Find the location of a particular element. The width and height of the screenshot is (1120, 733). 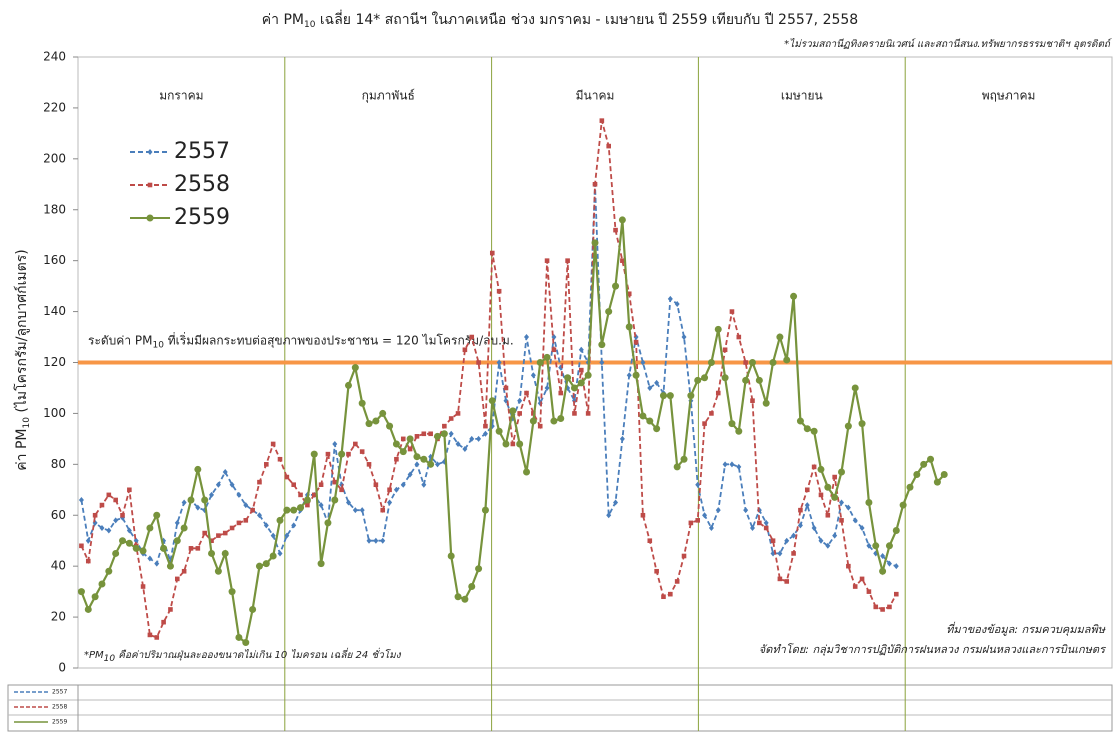

y-tick-label: 220 is located at coordinates (54, 107).